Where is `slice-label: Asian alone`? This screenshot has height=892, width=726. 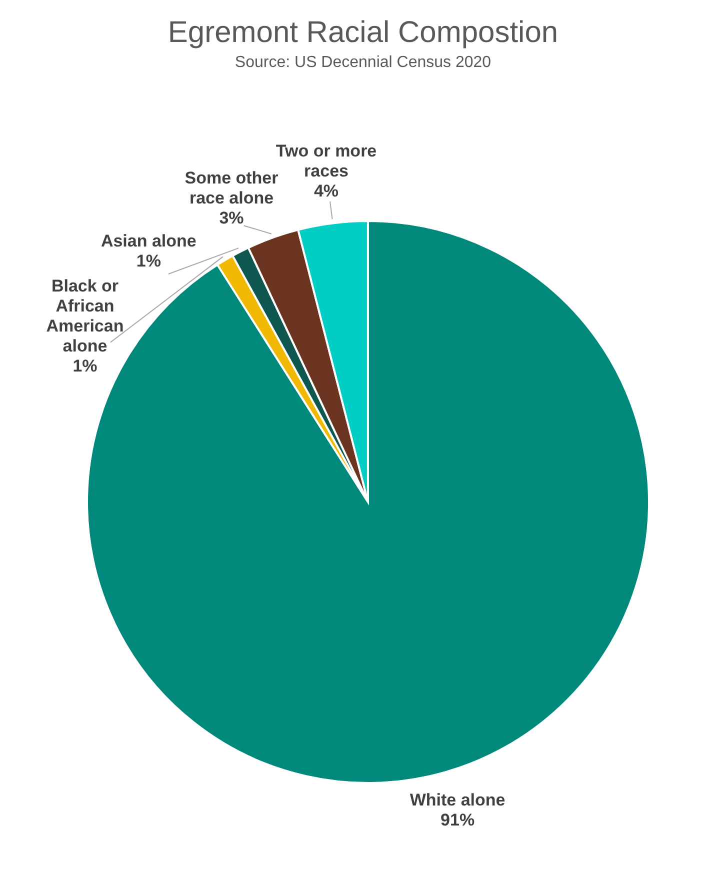
slice-label: Asian alone is located at coordinates (148, 240).